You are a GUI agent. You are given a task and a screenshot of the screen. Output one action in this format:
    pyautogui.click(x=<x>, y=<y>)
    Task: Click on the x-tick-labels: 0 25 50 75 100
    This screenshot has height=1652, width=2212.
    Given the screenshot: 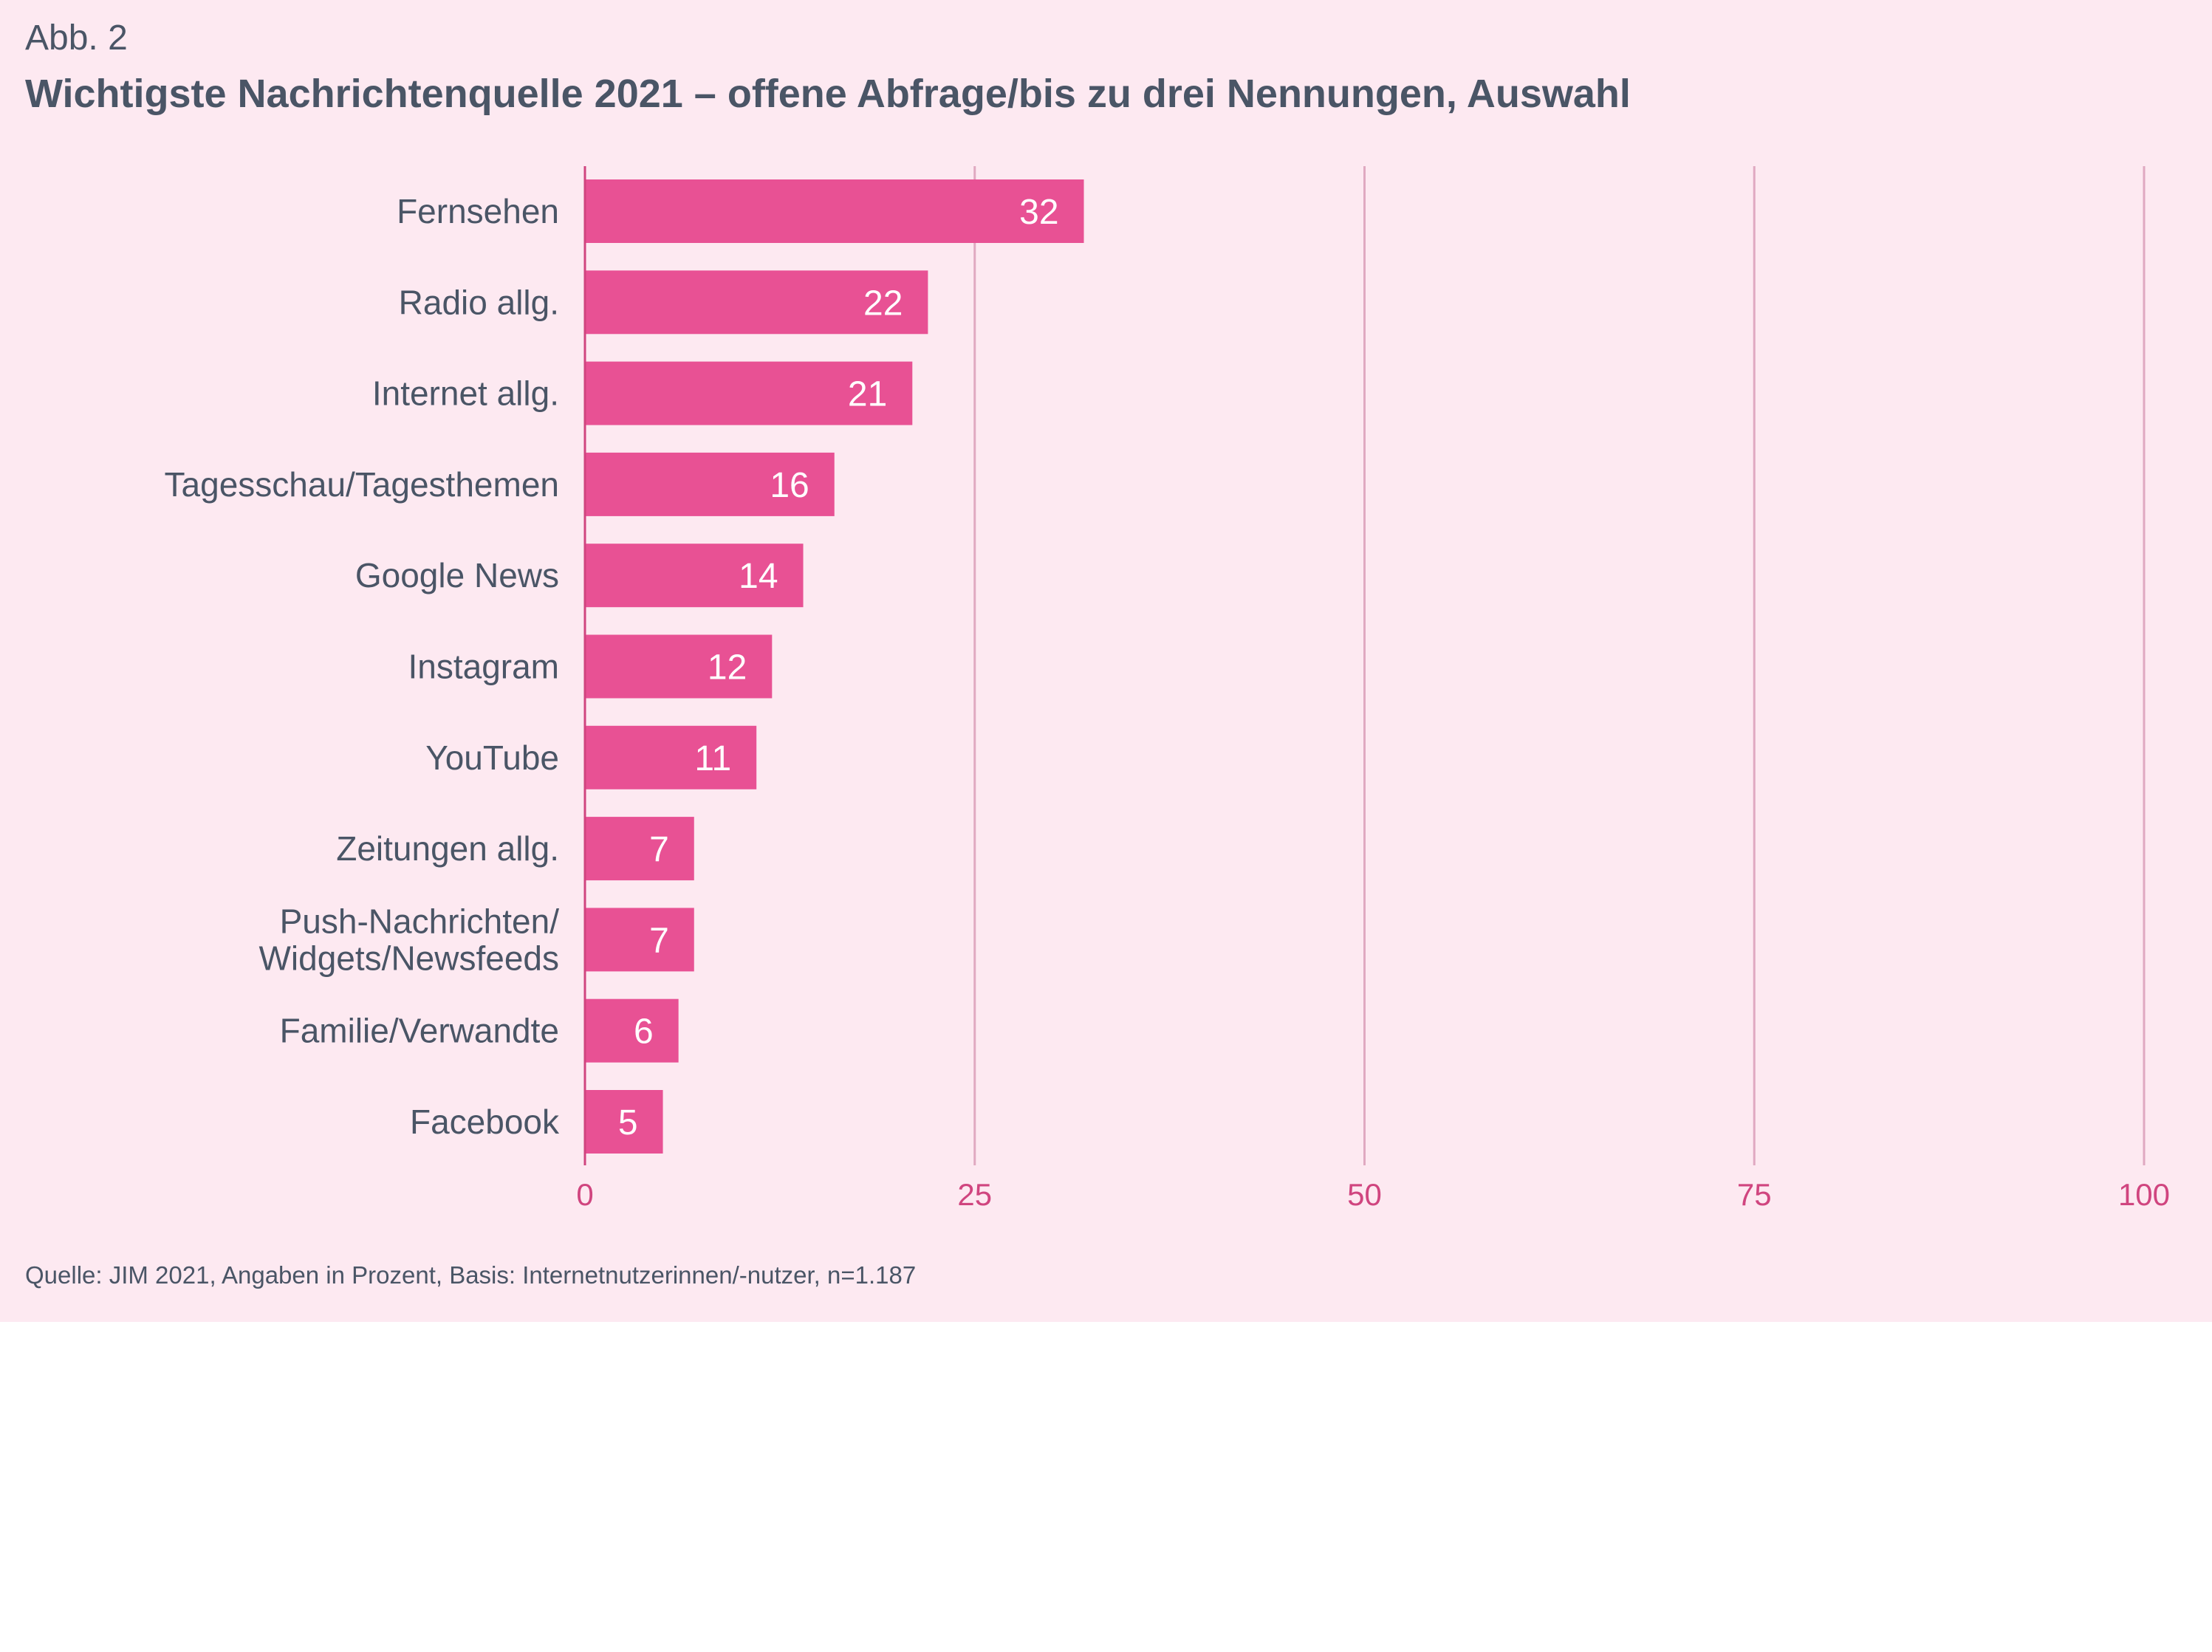 What is the action you would take?
    pyautogui.click(x=1373, y=1194)
    